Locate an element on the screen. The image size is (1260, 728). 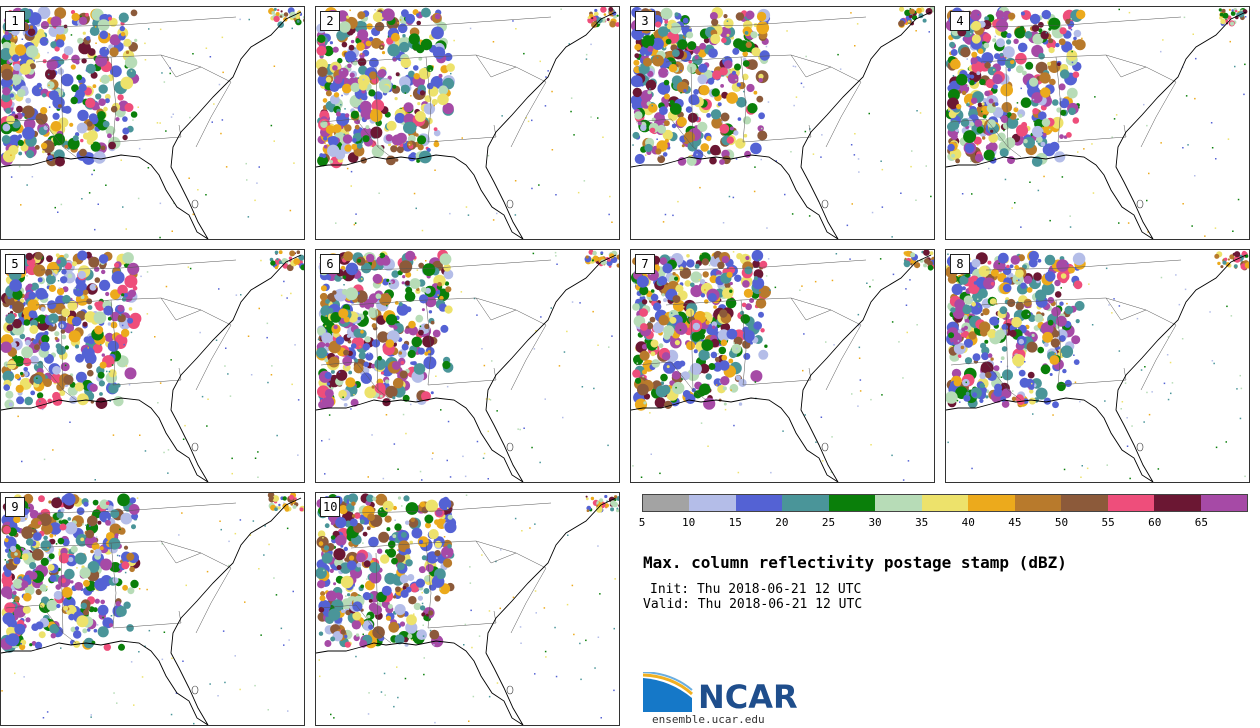
coastline is located at coordinates (1096, 125).